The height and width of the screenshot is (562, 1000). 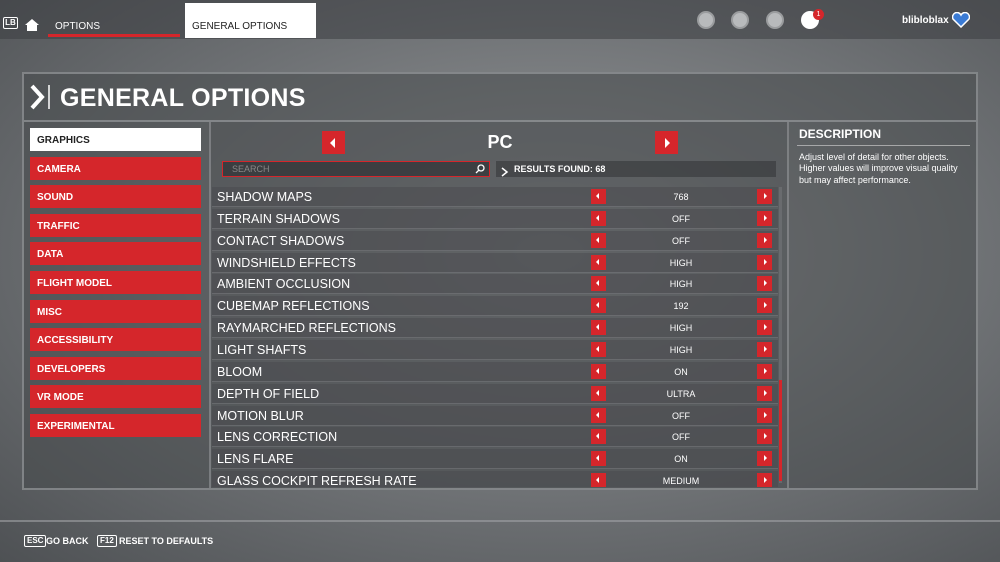 I want to click on sidebar-item: TRAFFIC, so click(x=115, y=225).